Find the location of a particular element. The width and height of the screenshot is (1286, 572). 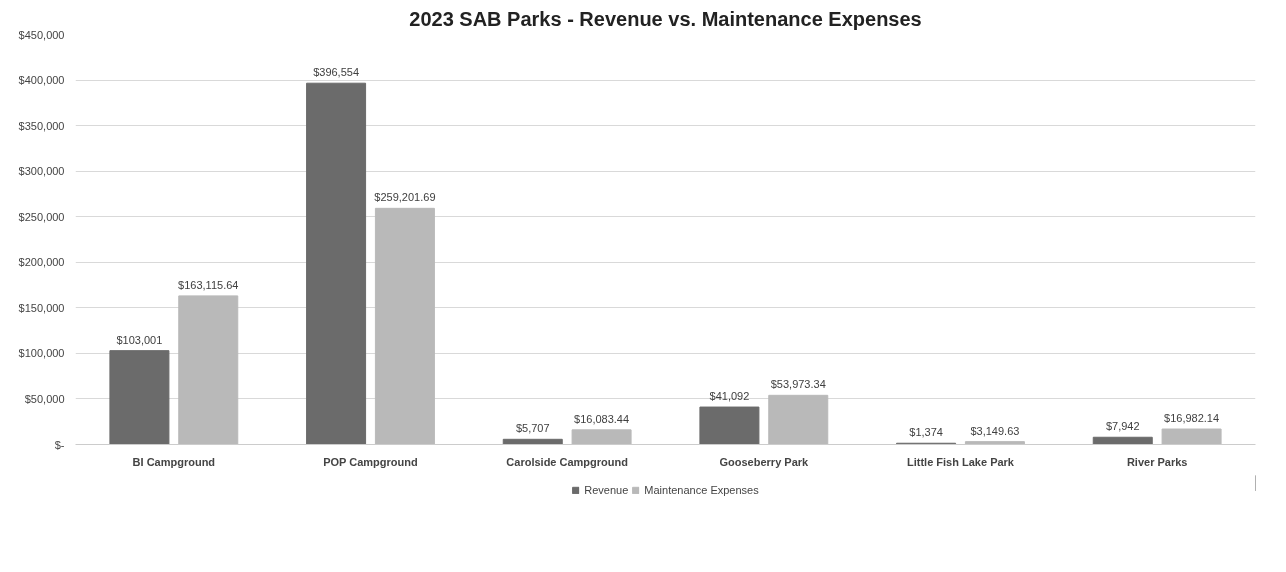

legend-label: Maintenance Expenses is located at coordinates (701, 490).